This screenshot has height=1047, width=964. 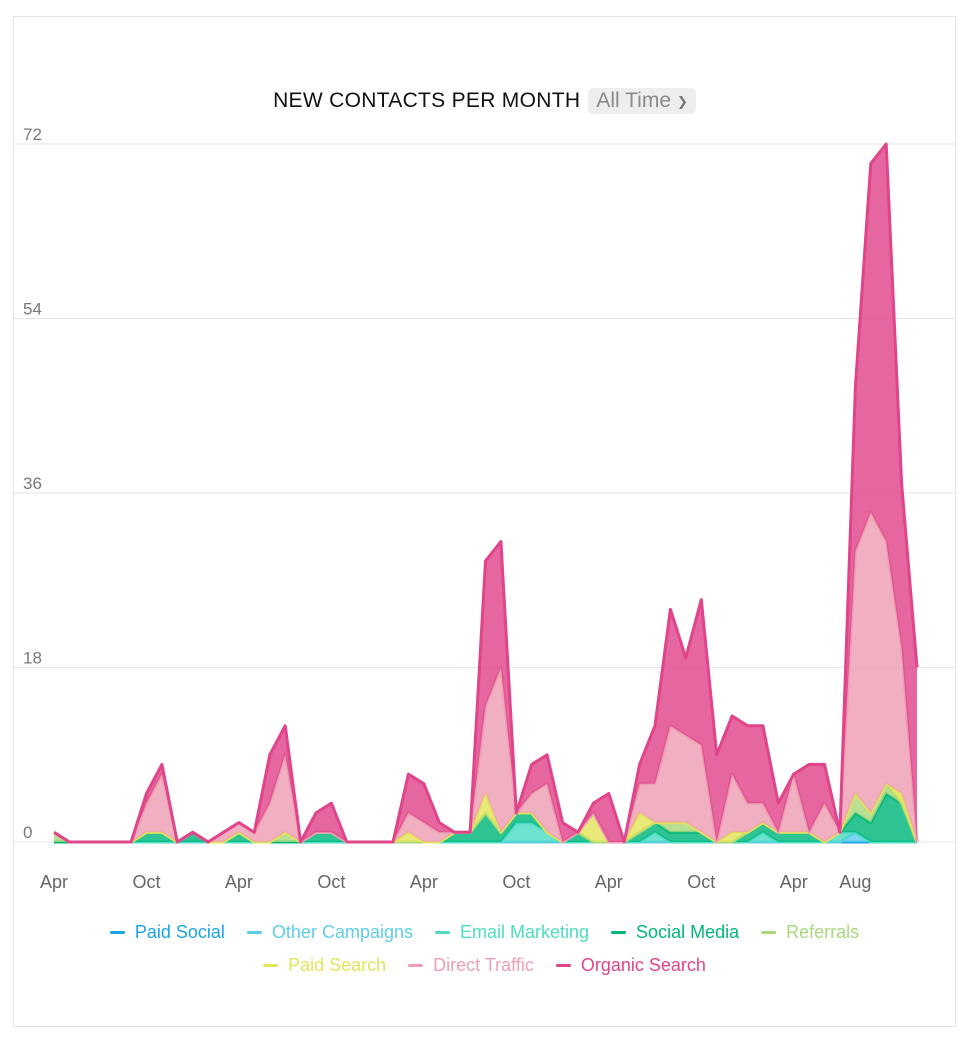 I want to click on legend-item-paid-social: Paid Social, so click(x=167, y=932).